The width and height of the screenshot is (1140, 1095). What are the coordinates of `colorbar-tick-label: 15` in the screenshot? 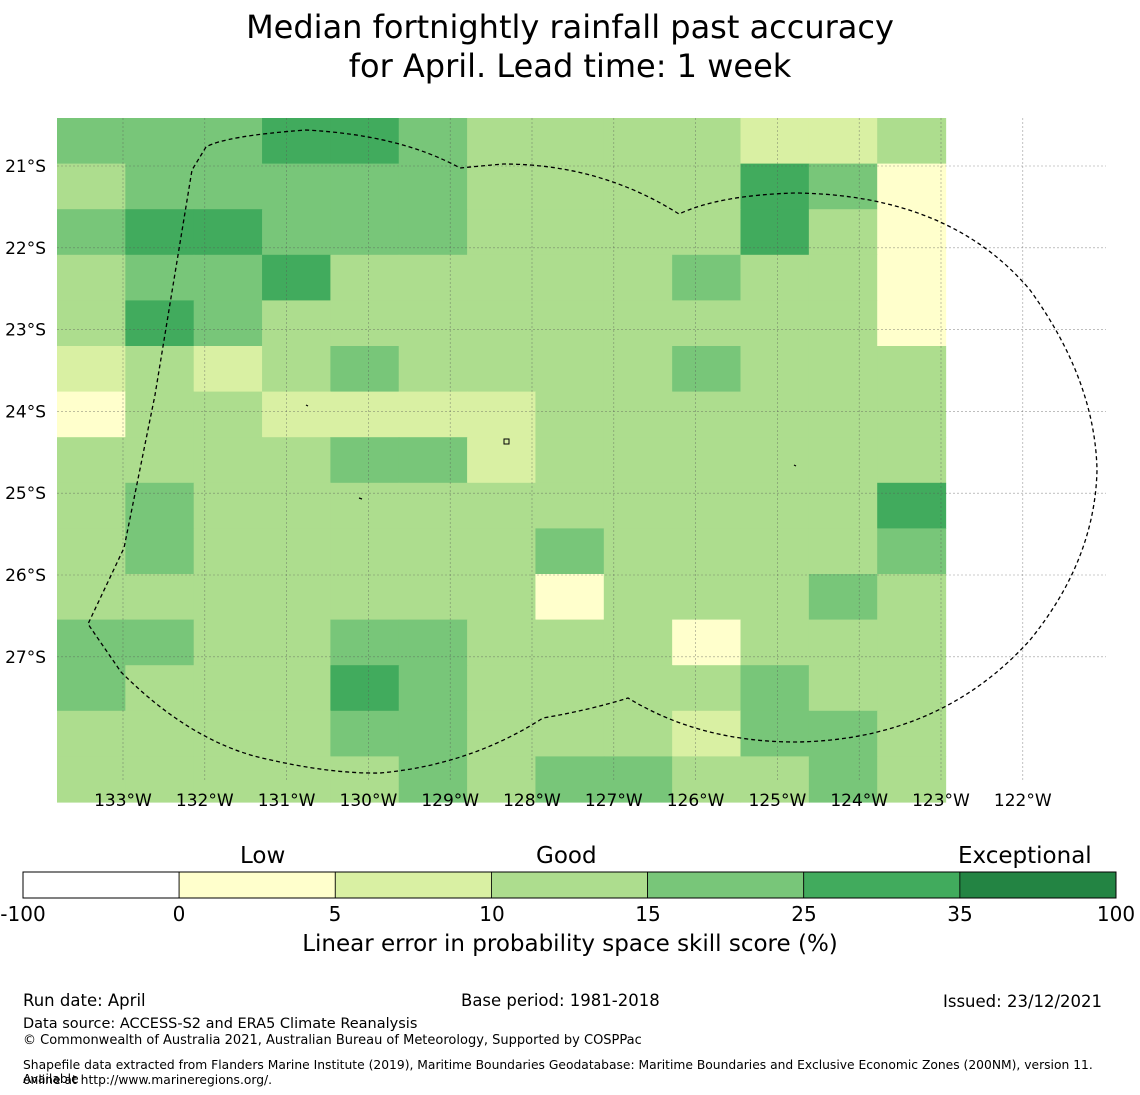 It's located at (648, 914).